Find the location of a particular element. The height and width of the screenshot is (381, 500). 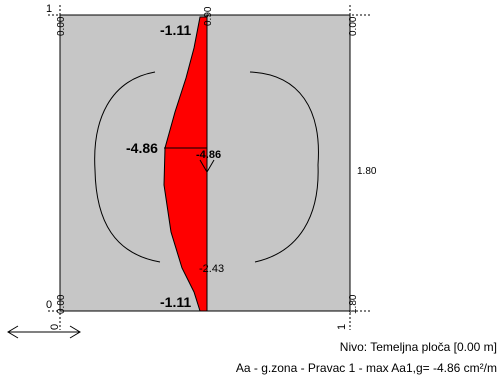

top-left-corner-label: 0.00 is located at coordinates (61, 26).